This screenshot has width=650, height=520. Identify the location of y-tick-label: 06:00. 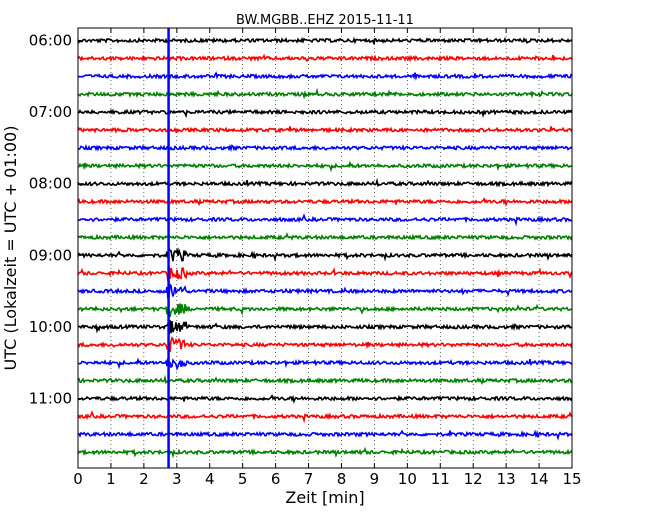
(50, 41).